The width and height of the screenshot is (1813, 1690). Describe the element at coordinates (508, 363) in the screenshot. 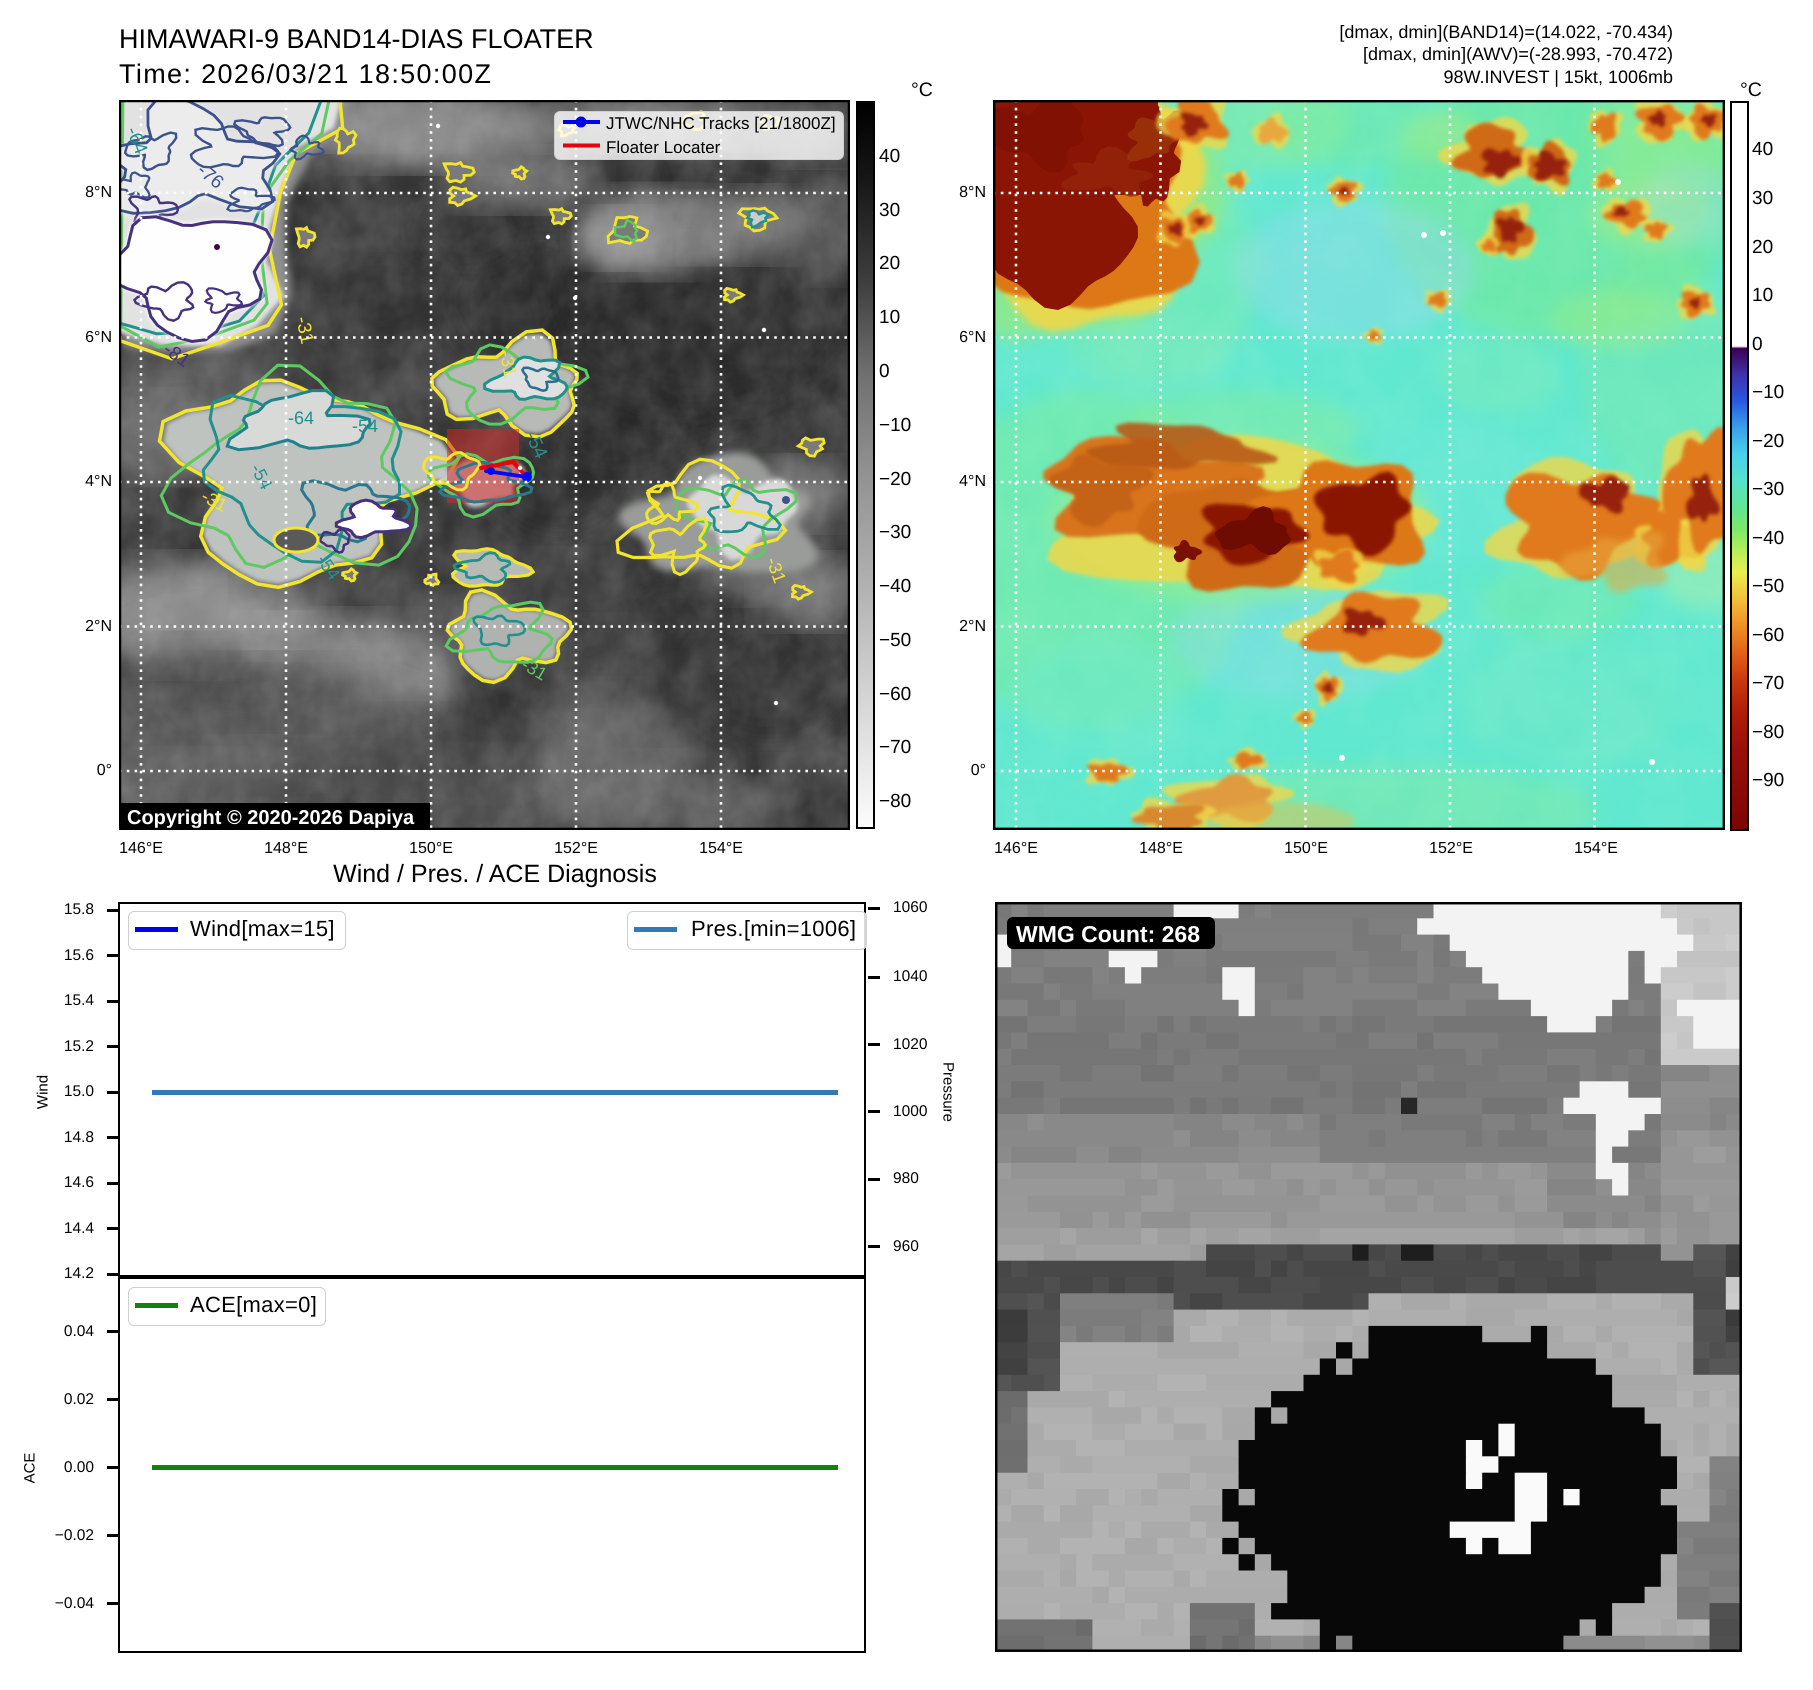

I see `svg-text: -31` at that location.